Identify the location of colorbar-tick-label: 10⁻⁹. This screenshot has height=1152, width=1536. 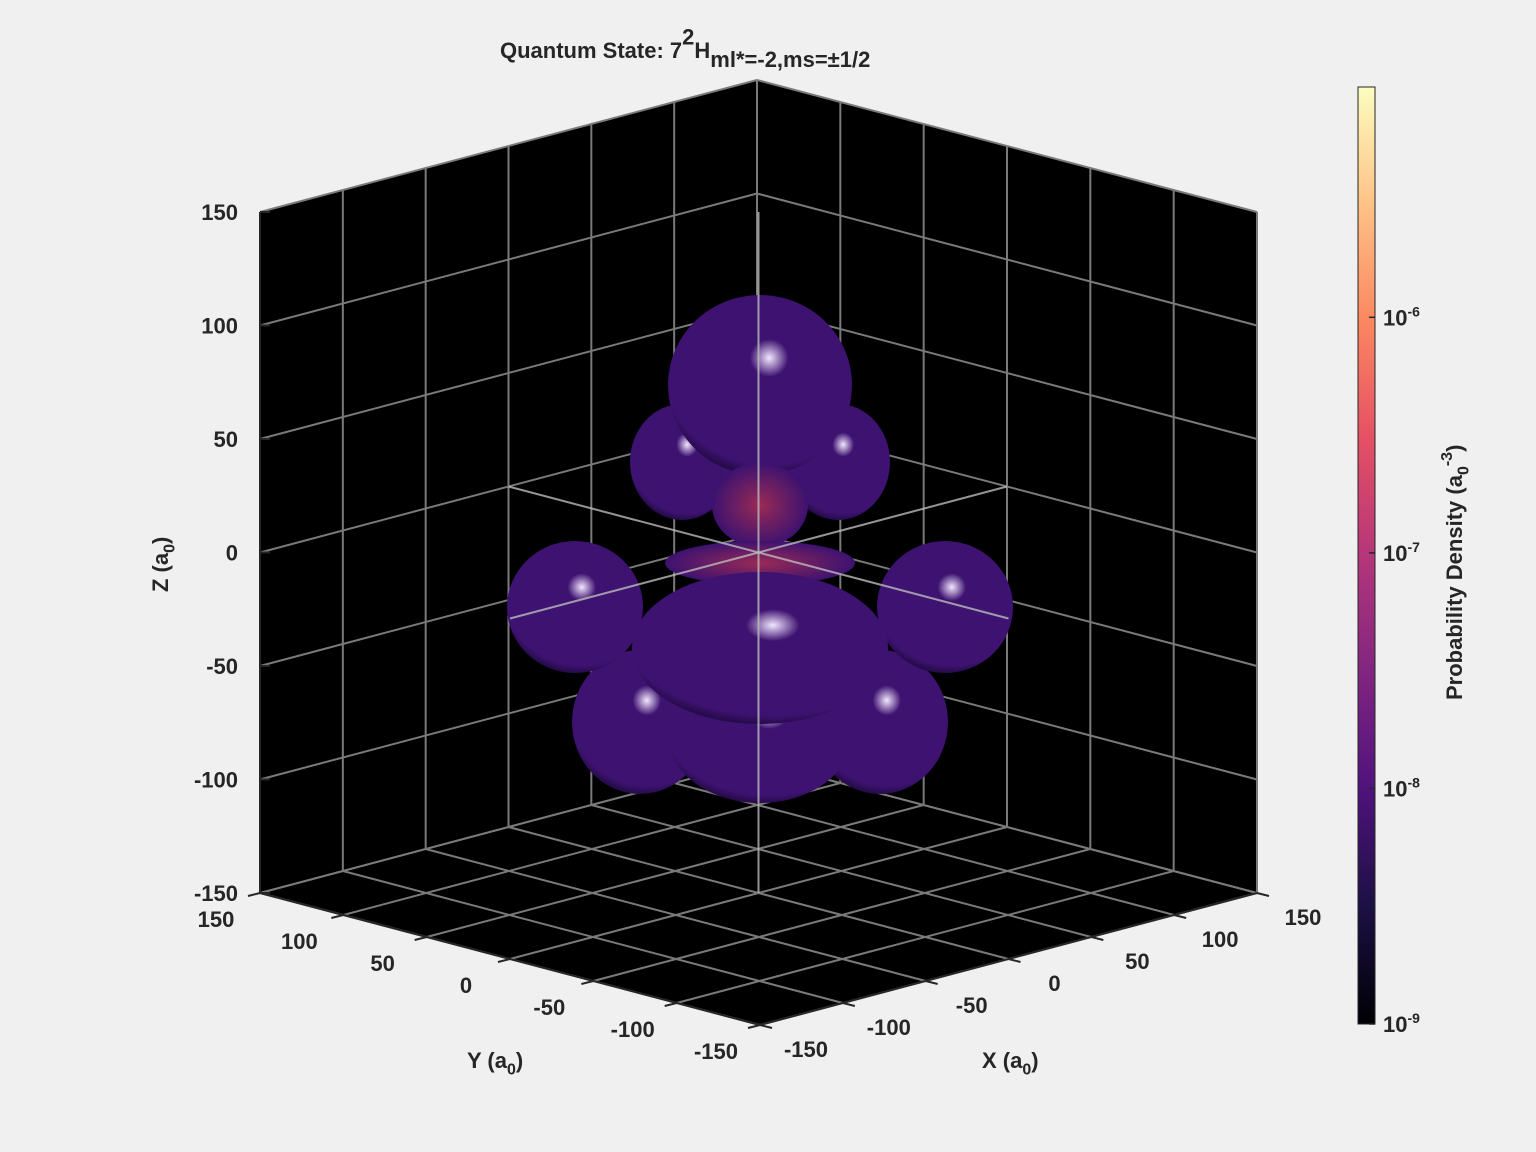
(1401, 1023).